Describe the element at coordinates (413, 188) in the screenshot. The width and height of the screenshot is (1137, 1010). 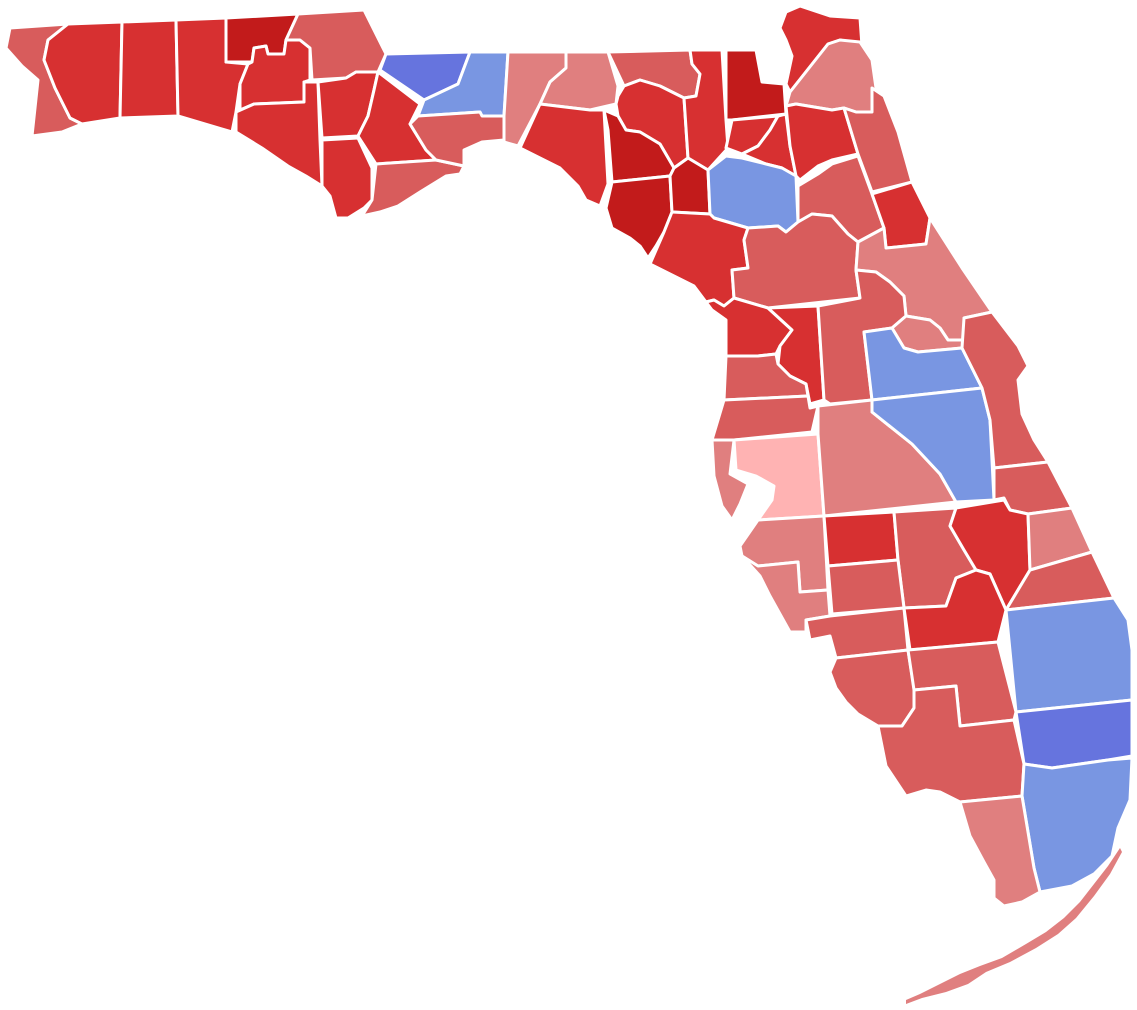
I see `county-franklin` at that location.